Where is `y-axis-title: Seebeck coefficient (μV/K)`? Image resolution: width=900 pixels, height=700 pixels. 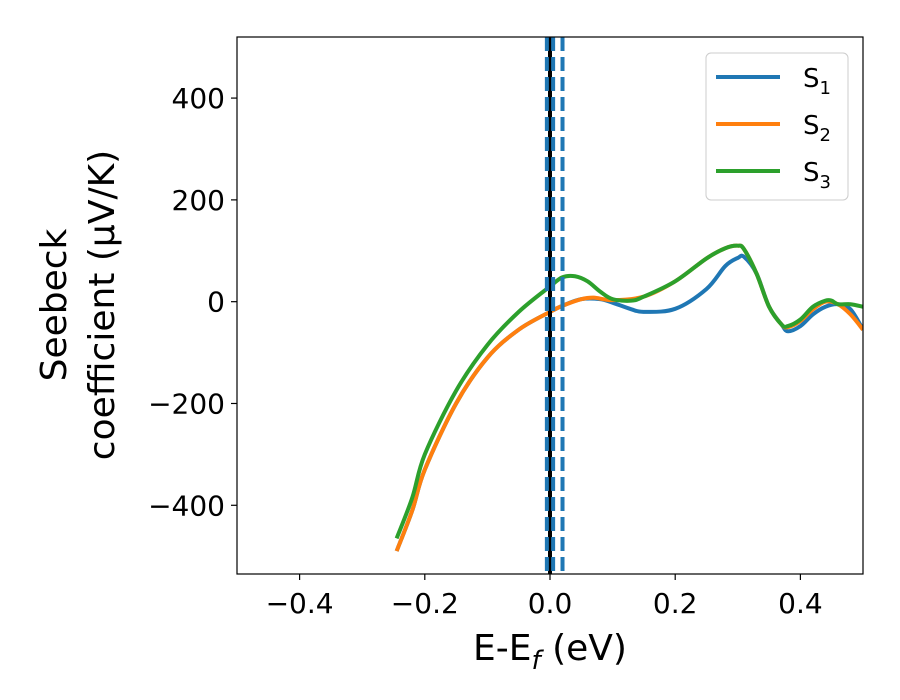 y-axis-title: Seebeck coefficient (μV/K) is located at coordinates (78, 305).